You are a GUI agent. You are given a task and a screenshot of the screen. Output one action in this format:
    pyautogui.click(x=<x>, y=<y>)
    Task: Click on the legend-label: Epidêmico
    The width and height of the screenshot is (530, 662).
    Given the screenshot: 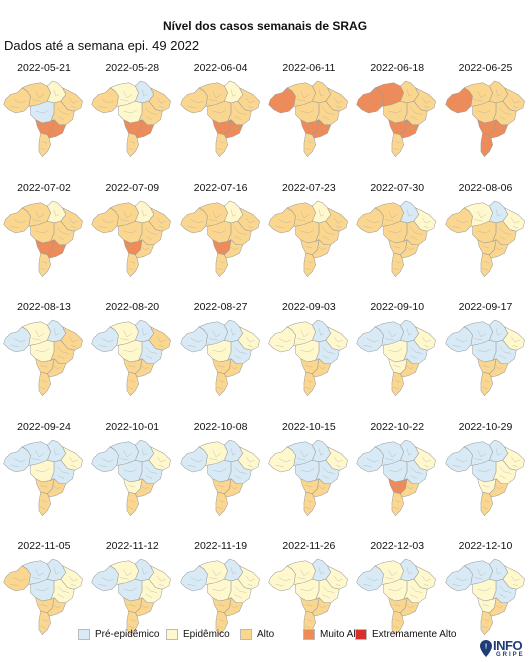 What is the action you would take?
    pyautogui.click(x=206, y=634)
    